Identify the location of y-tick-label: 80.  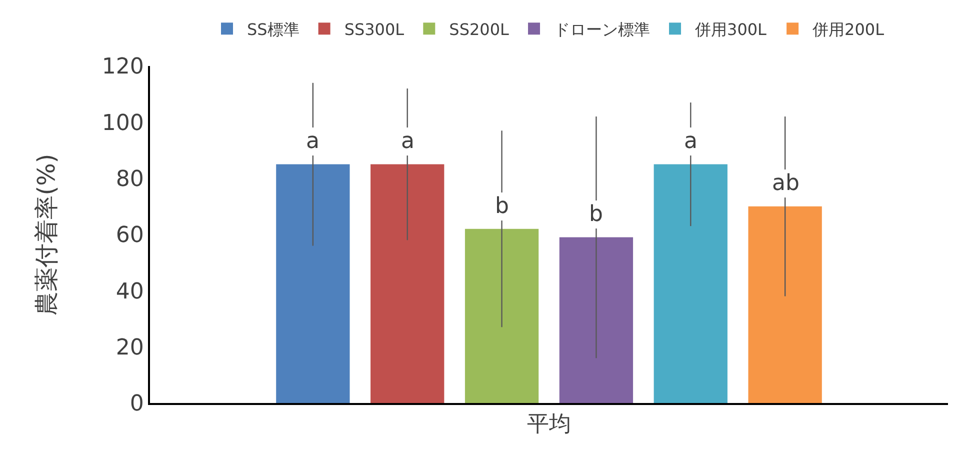
(130, 179).